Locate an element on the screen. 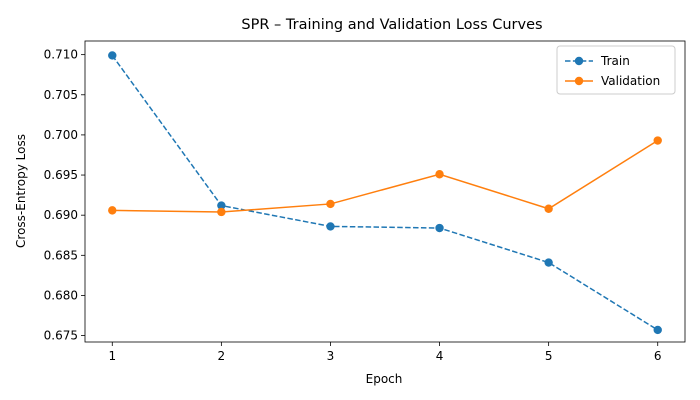  x-axis-label: Epoch is located at coordinates (384, 379).